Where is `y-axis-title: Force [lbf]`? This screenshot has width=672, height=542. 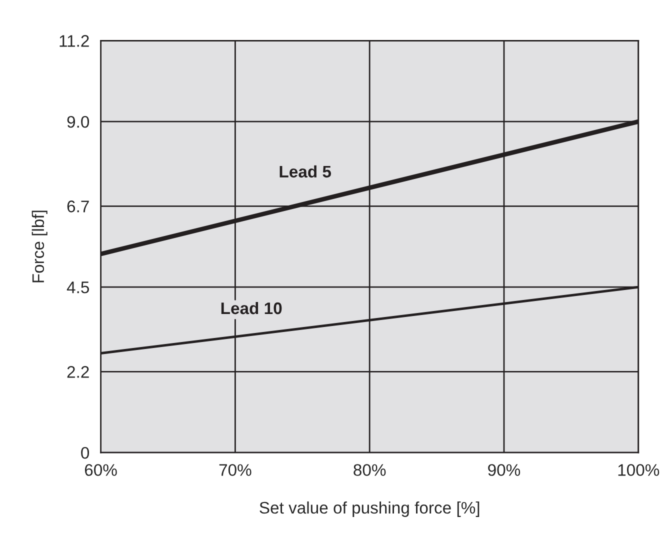 y-axis-title: Force [lbf] is located at coordinates (40, 246).